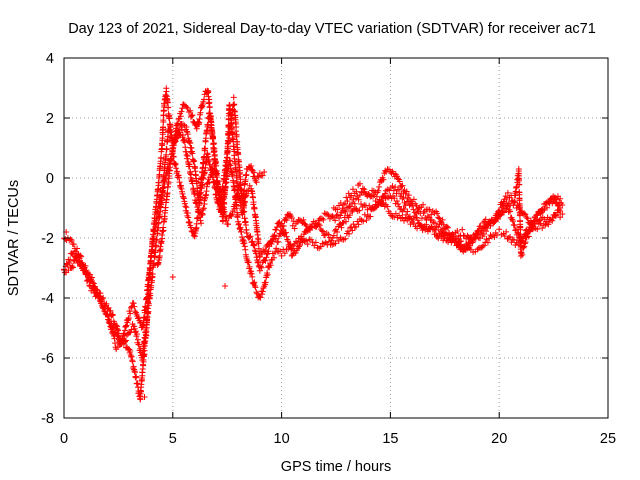  I want to click on y-tick-label: -8, so click(47, 419).